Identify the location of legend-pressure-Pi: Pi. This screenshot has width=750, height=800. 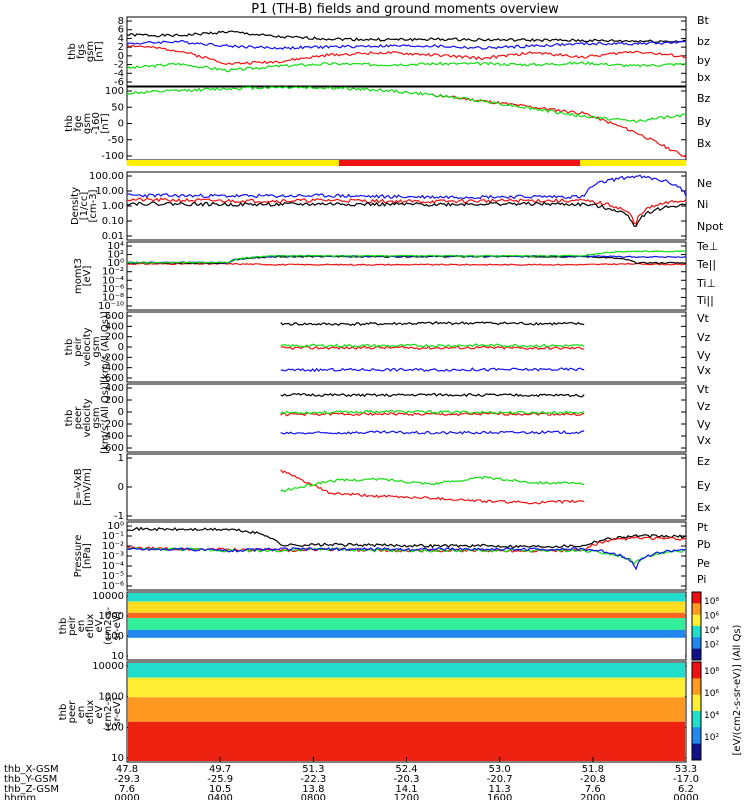
(701, 579).